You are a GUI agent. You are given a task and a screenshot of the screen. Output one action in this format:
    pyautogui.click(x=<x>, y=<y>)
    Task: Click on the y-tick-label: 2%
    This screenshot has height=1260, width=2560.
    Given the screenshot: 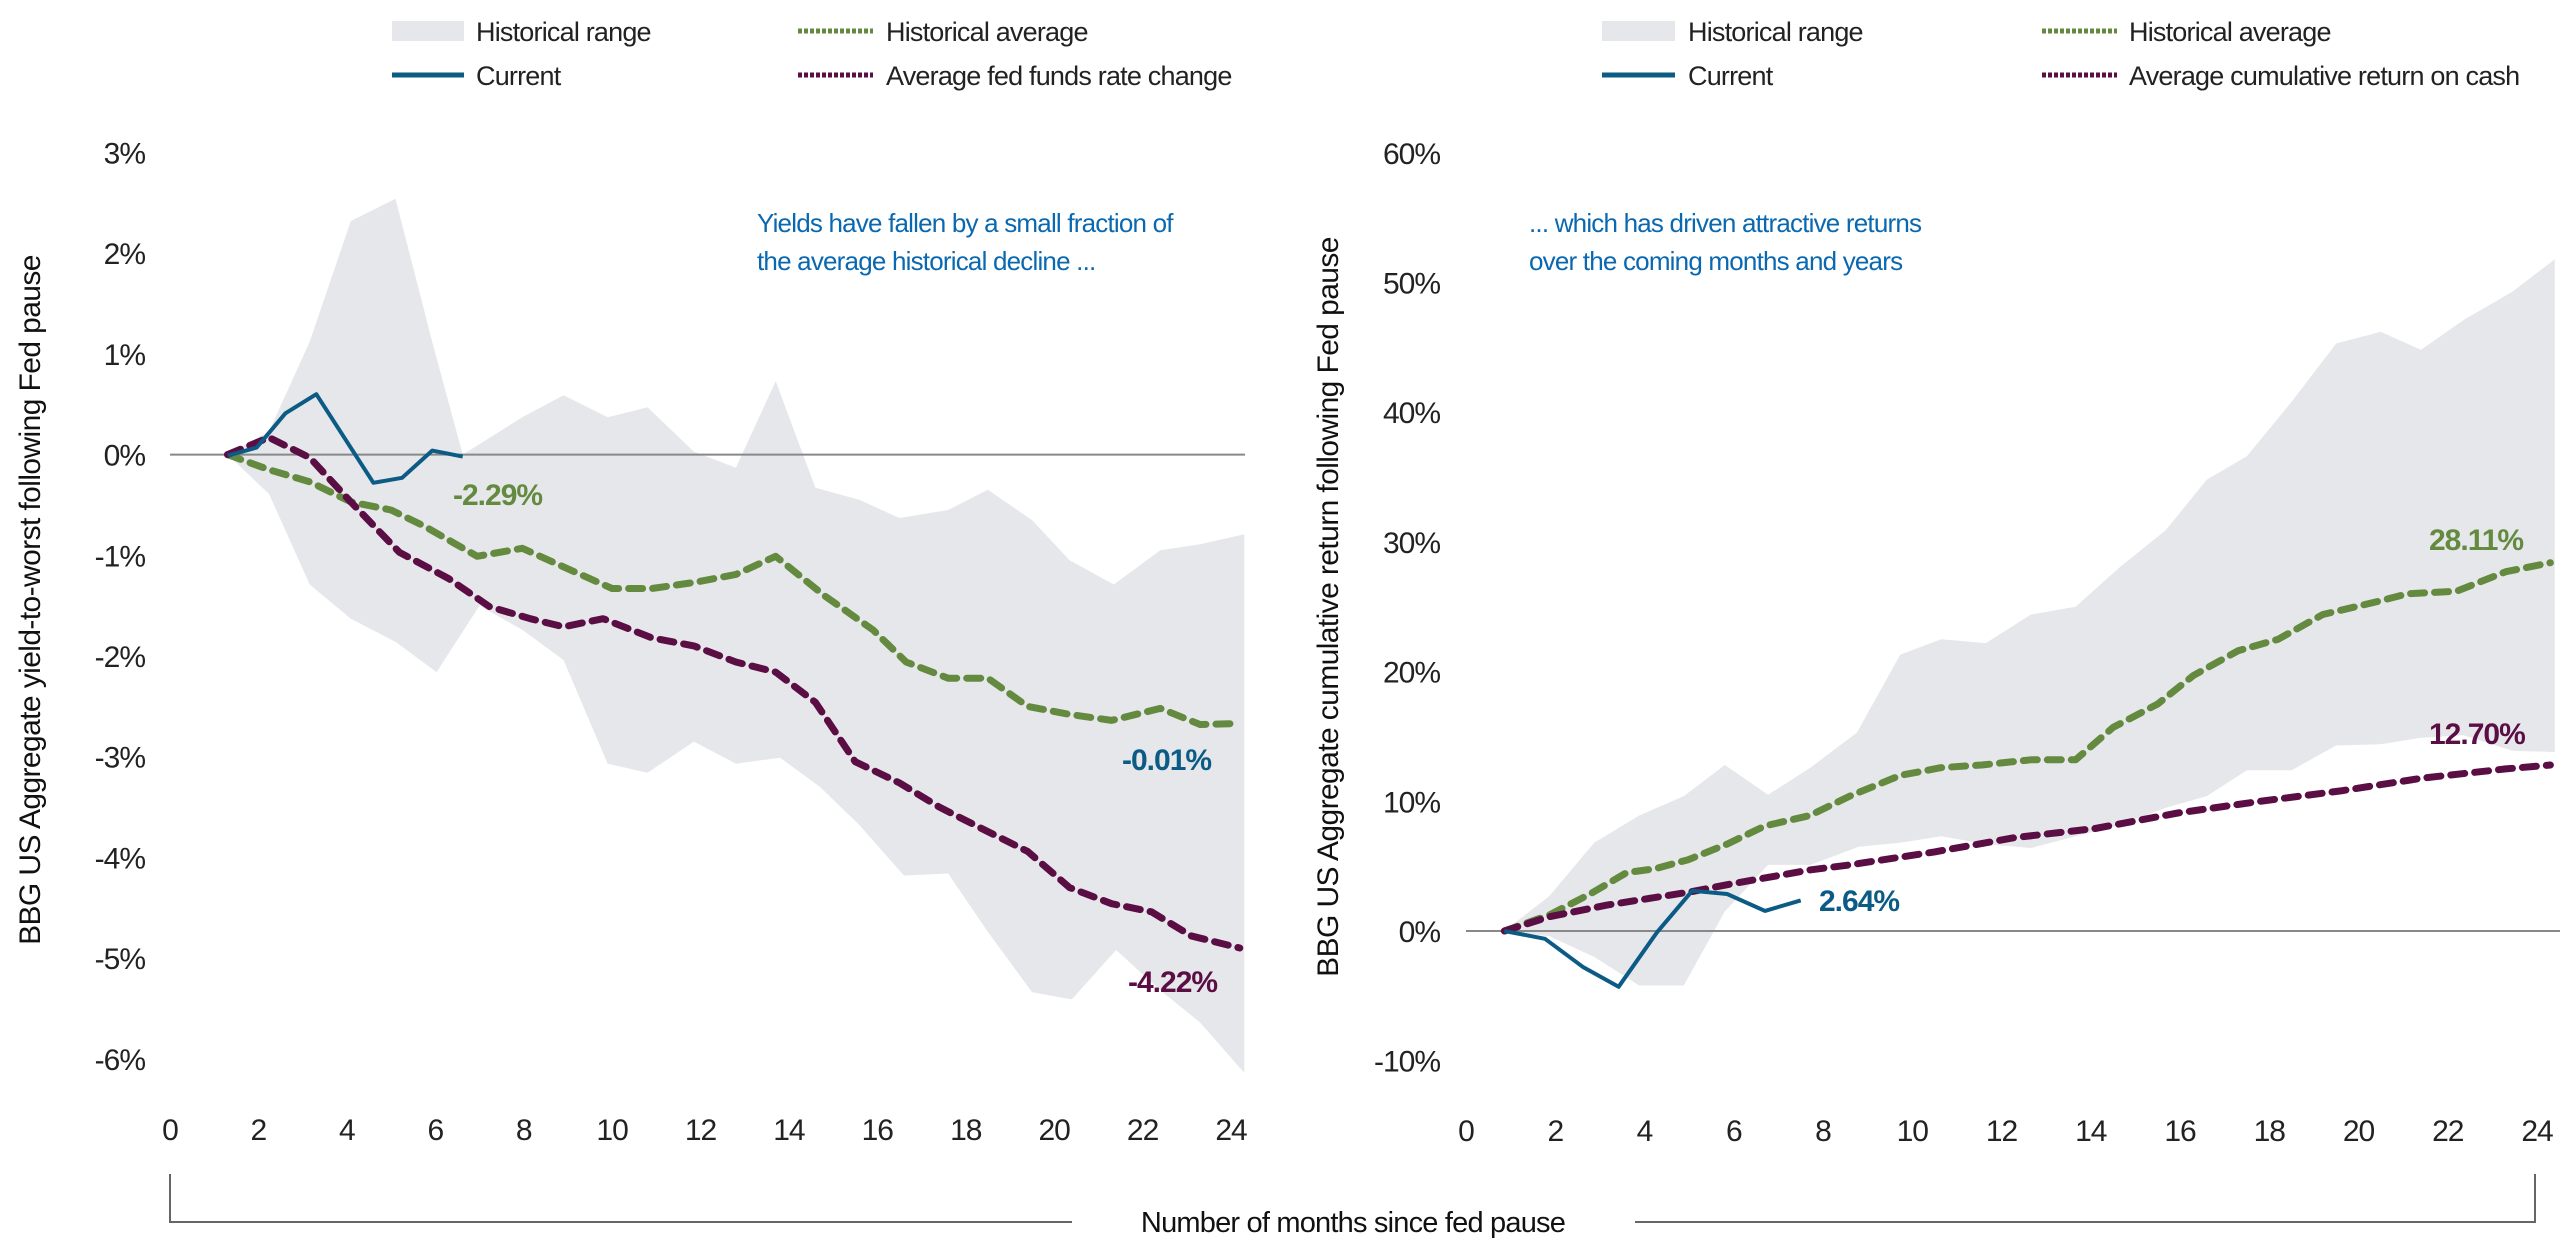 What is the action you would take?
    pyautogui.click(x=125, y=254)
    